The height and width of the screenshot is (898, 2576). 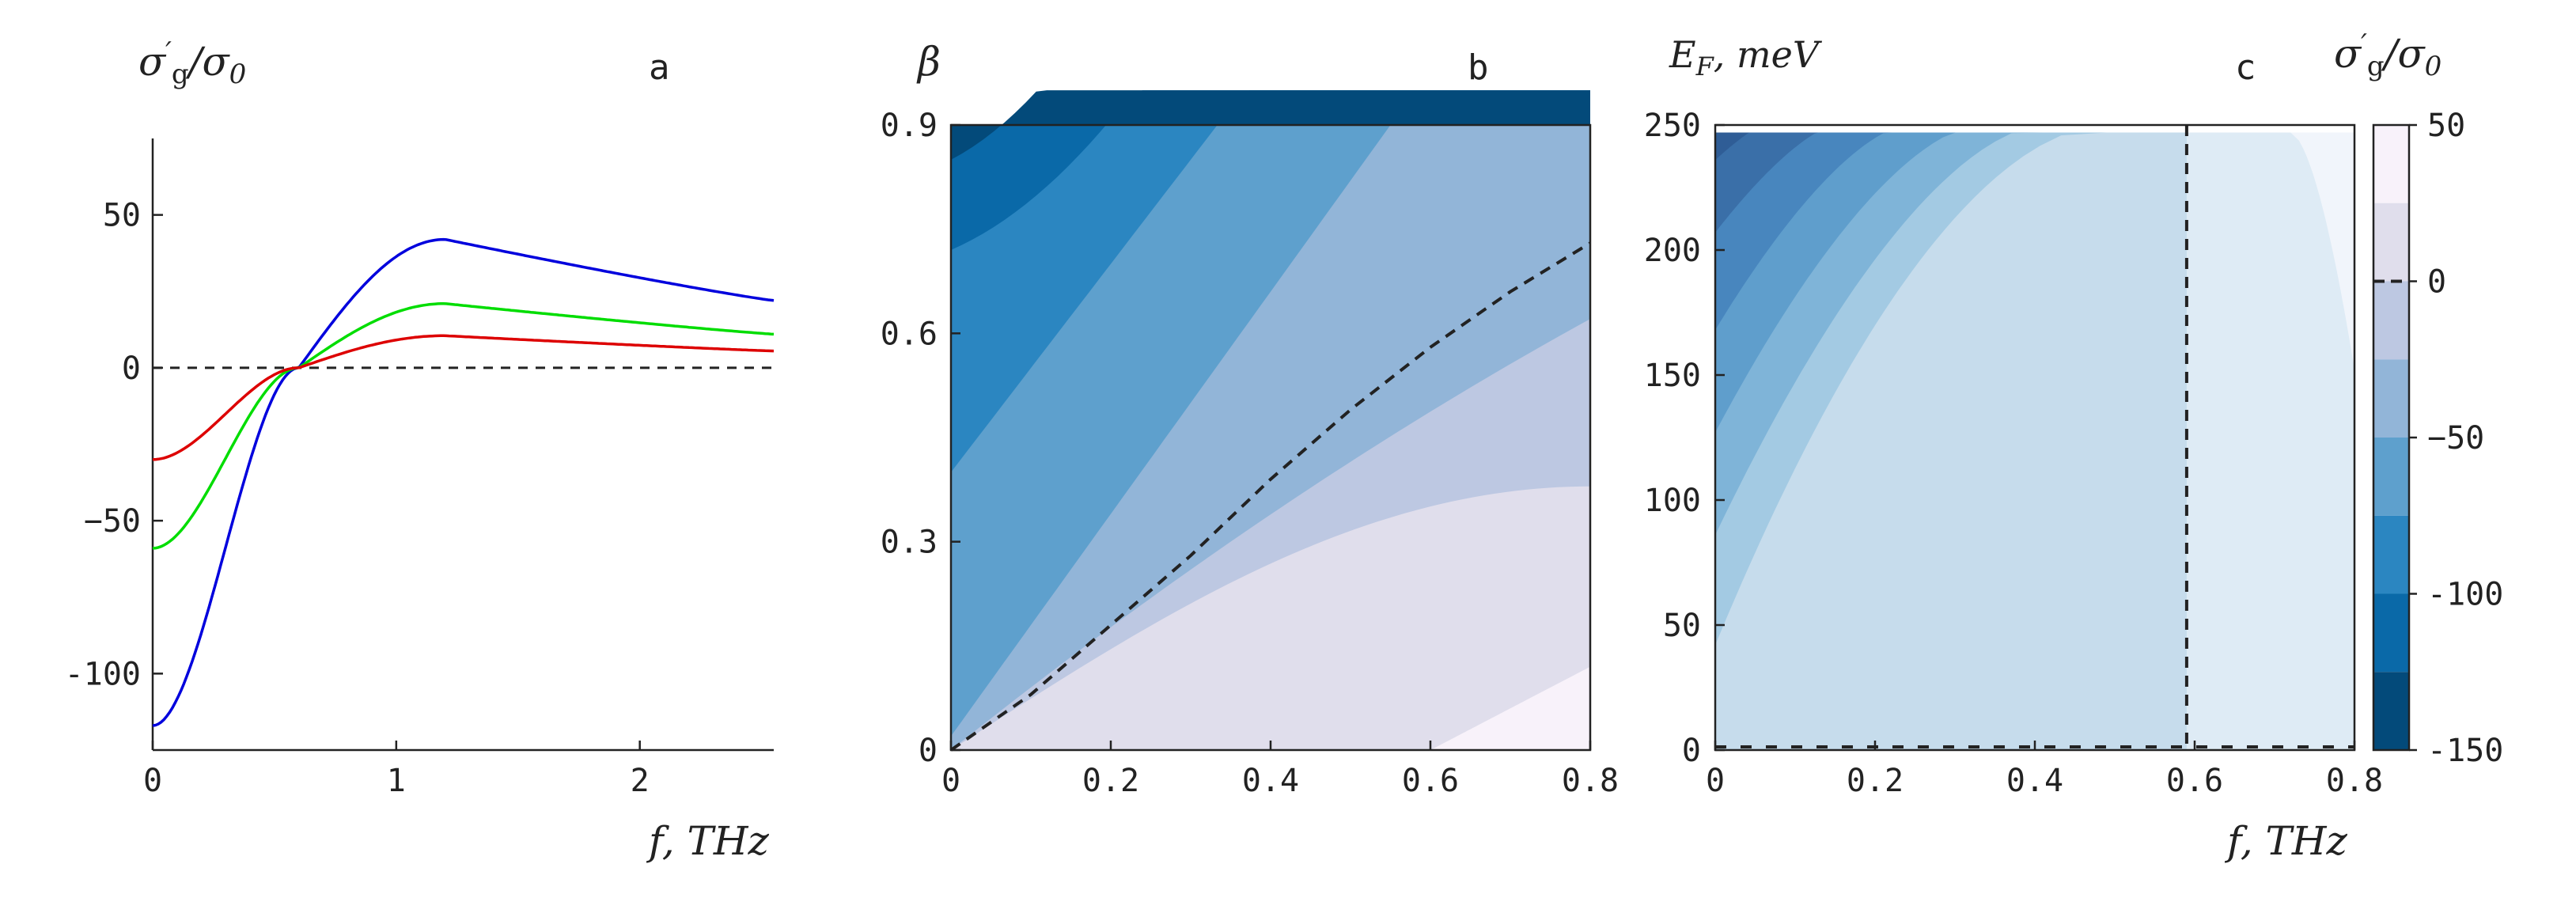 I want to click on y-tick-label: 0.6, so click(x=909, y=334).